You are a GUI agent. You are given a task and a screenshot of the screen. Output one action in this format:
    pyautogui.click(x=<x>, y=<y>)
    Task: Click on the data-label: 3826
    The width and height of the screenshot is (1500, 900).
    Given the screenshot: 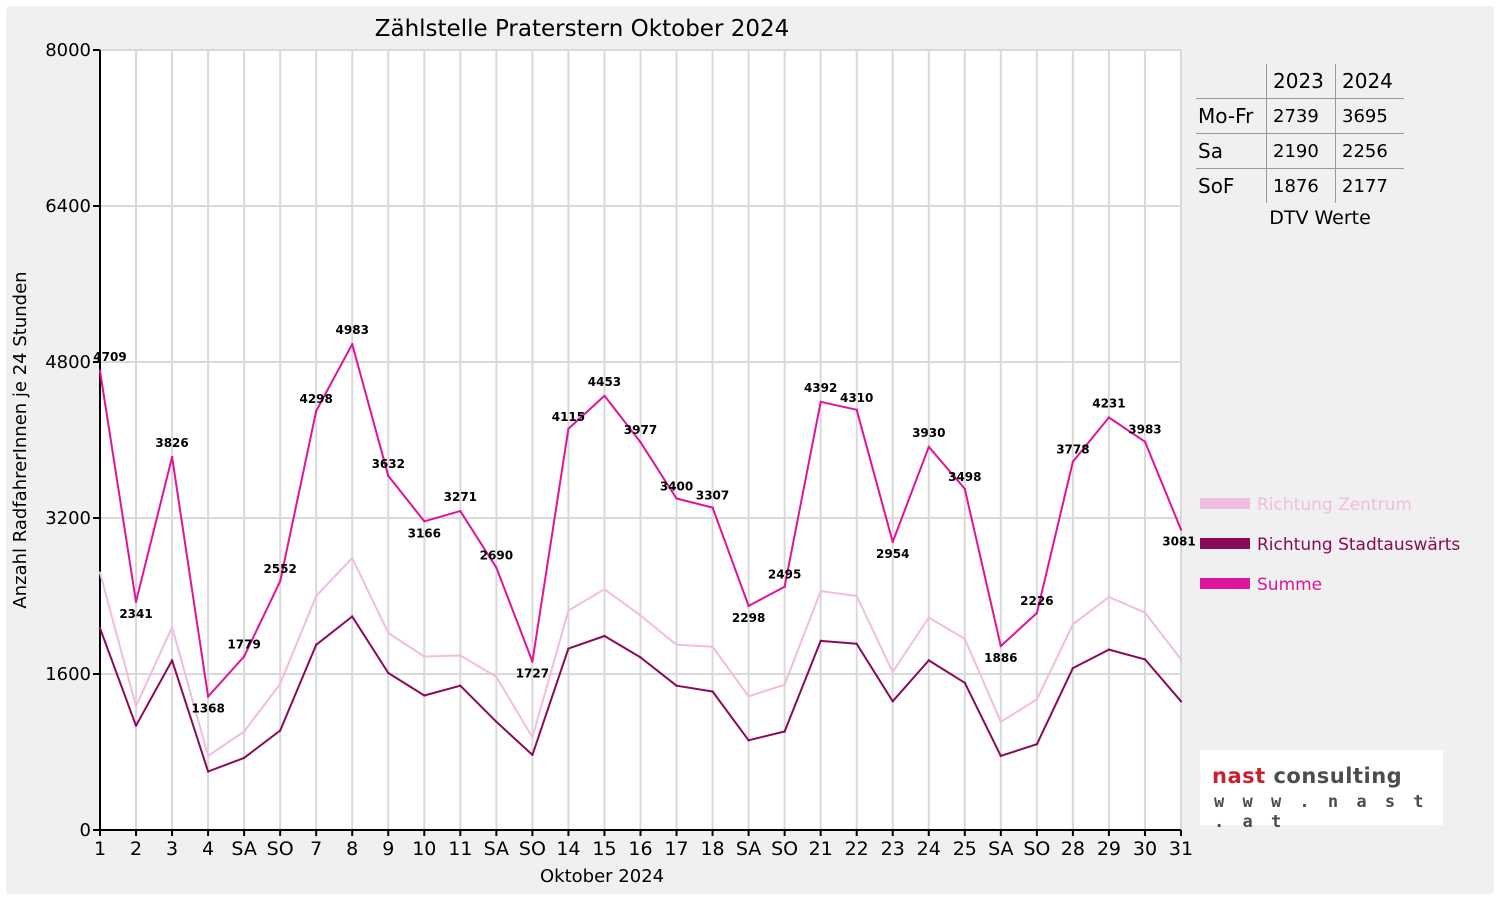 What is the action you would take?
    pyautogui.click(x=171, y=443)
    